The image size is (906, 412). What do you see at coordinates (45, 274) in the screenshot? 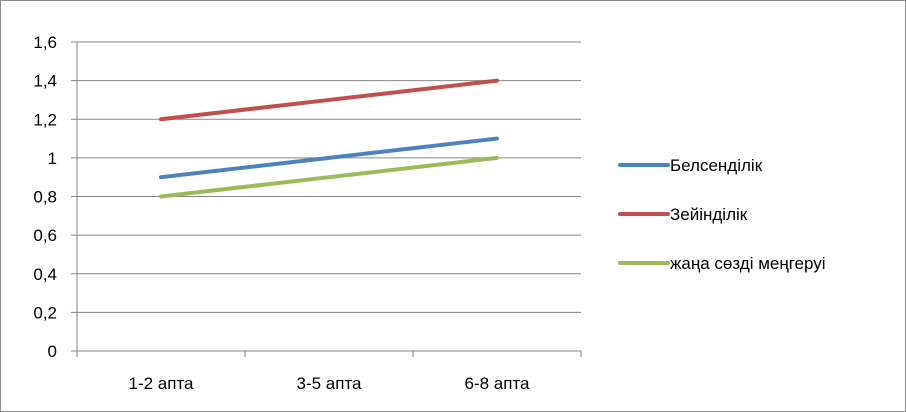
I see `y-tick-label: 0,4` at bounding box center [45, 274].